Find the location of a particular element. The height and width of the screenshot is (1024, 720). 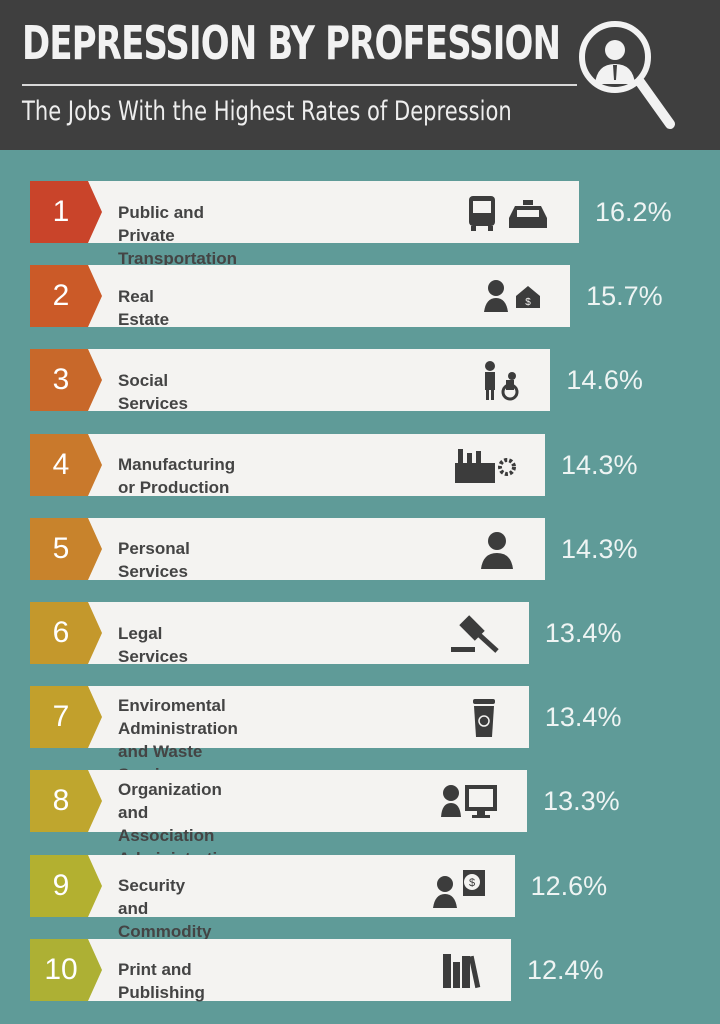

category-label-line: Enviromental Administration is located at coordinates (178, 717).